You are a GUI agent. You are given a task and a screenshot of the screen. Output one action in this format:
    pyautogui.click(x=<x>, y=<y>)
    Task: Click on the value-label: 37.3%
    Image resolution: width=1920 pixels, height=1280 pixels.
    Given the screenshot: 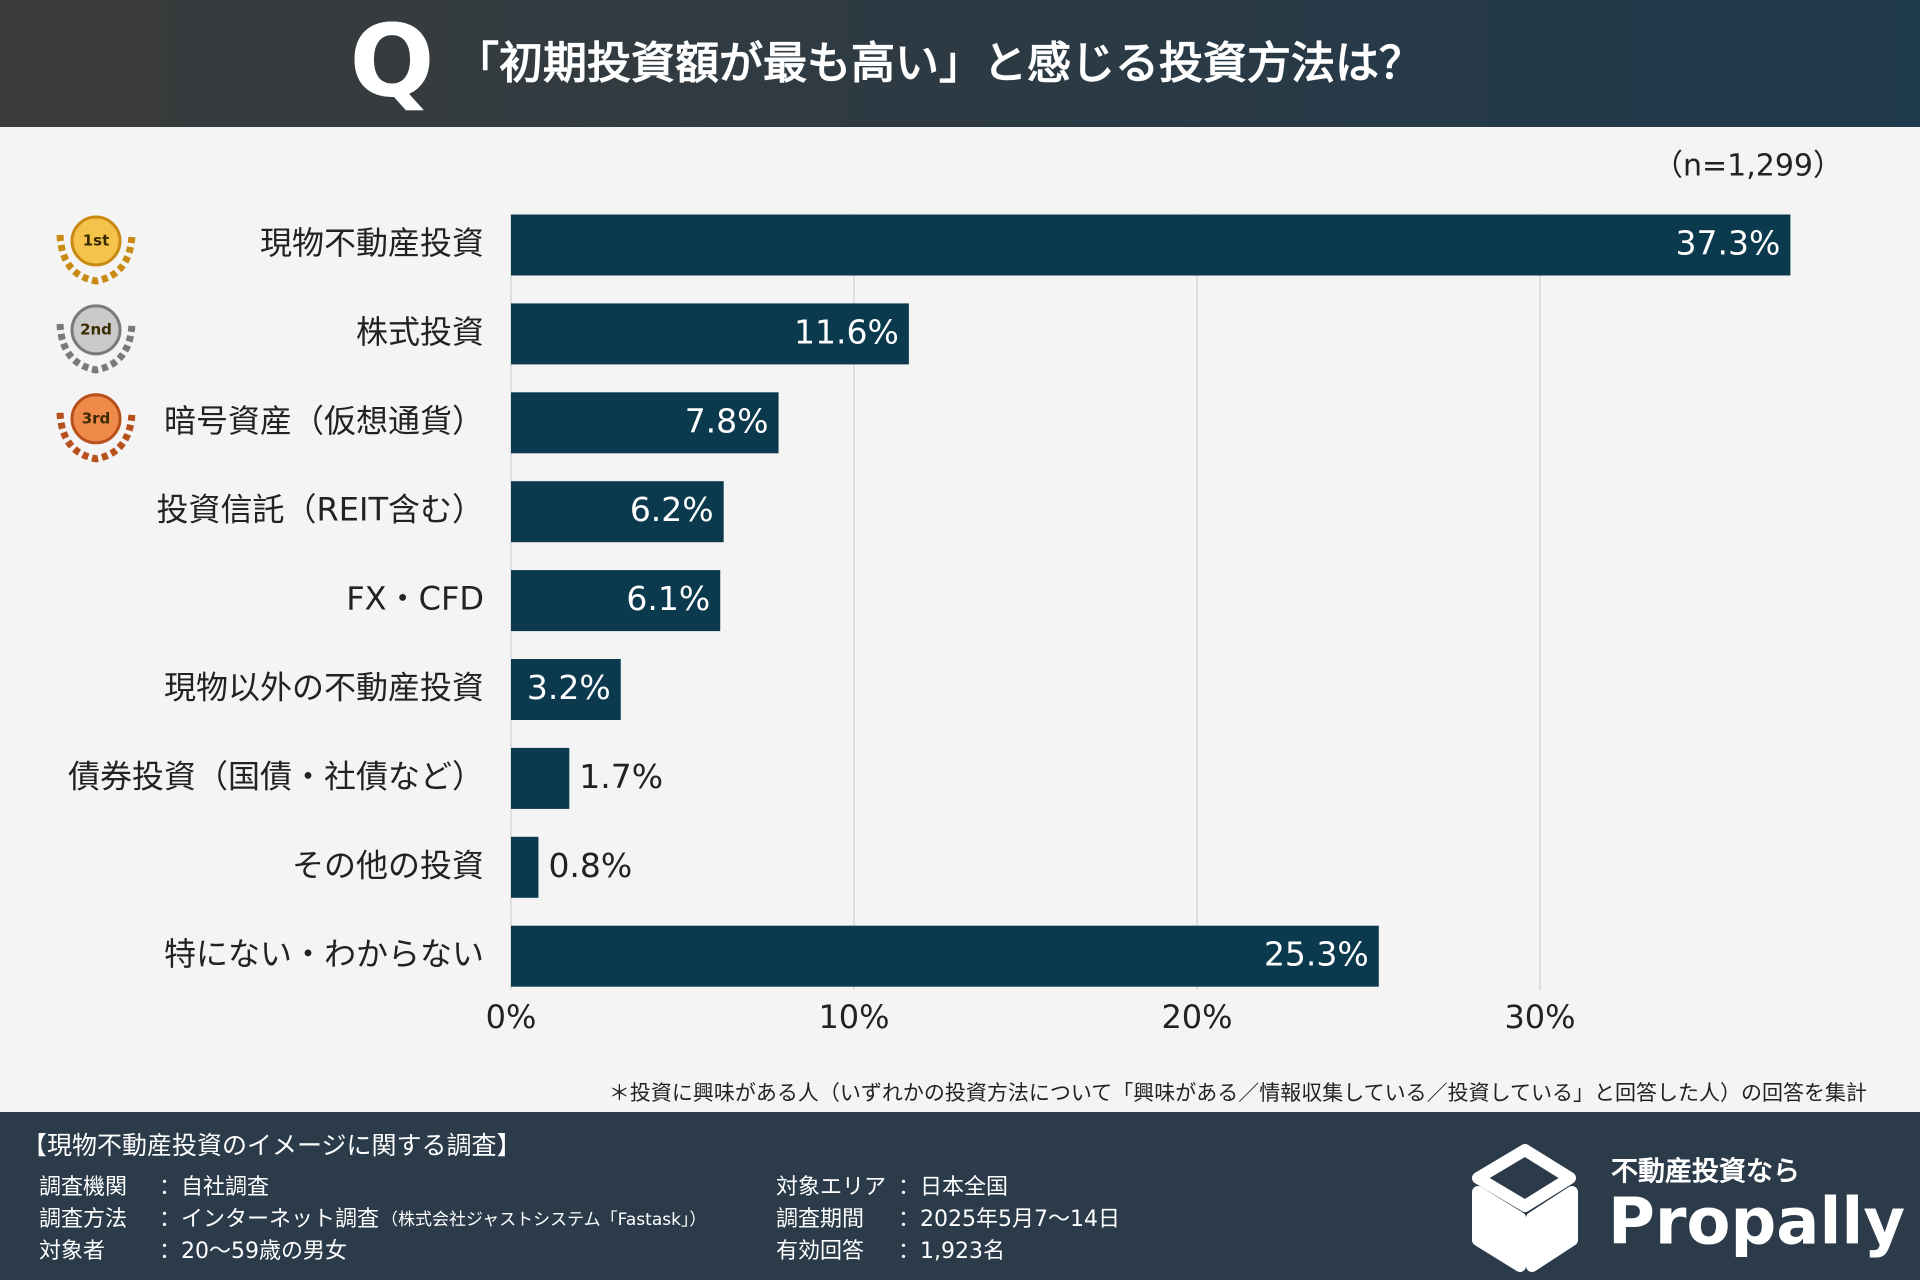 What is the action you would take?
    pyautogui.click(x=1728, y=243)
    